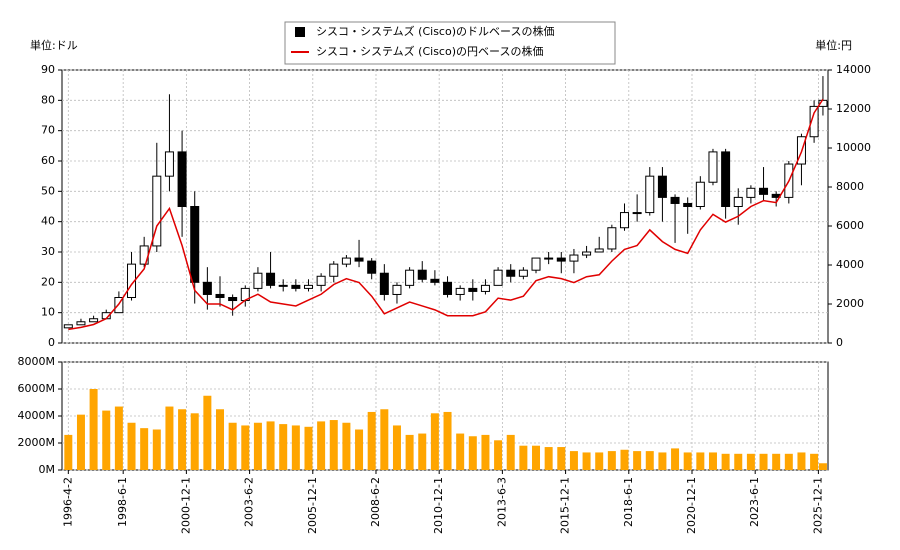 This screenshot has height=550, width=900. What do you see at coordinates (122, 502) in the screenshot?
I see `x-tick-label: 1998-6-1` at bounding box center [122, 502].